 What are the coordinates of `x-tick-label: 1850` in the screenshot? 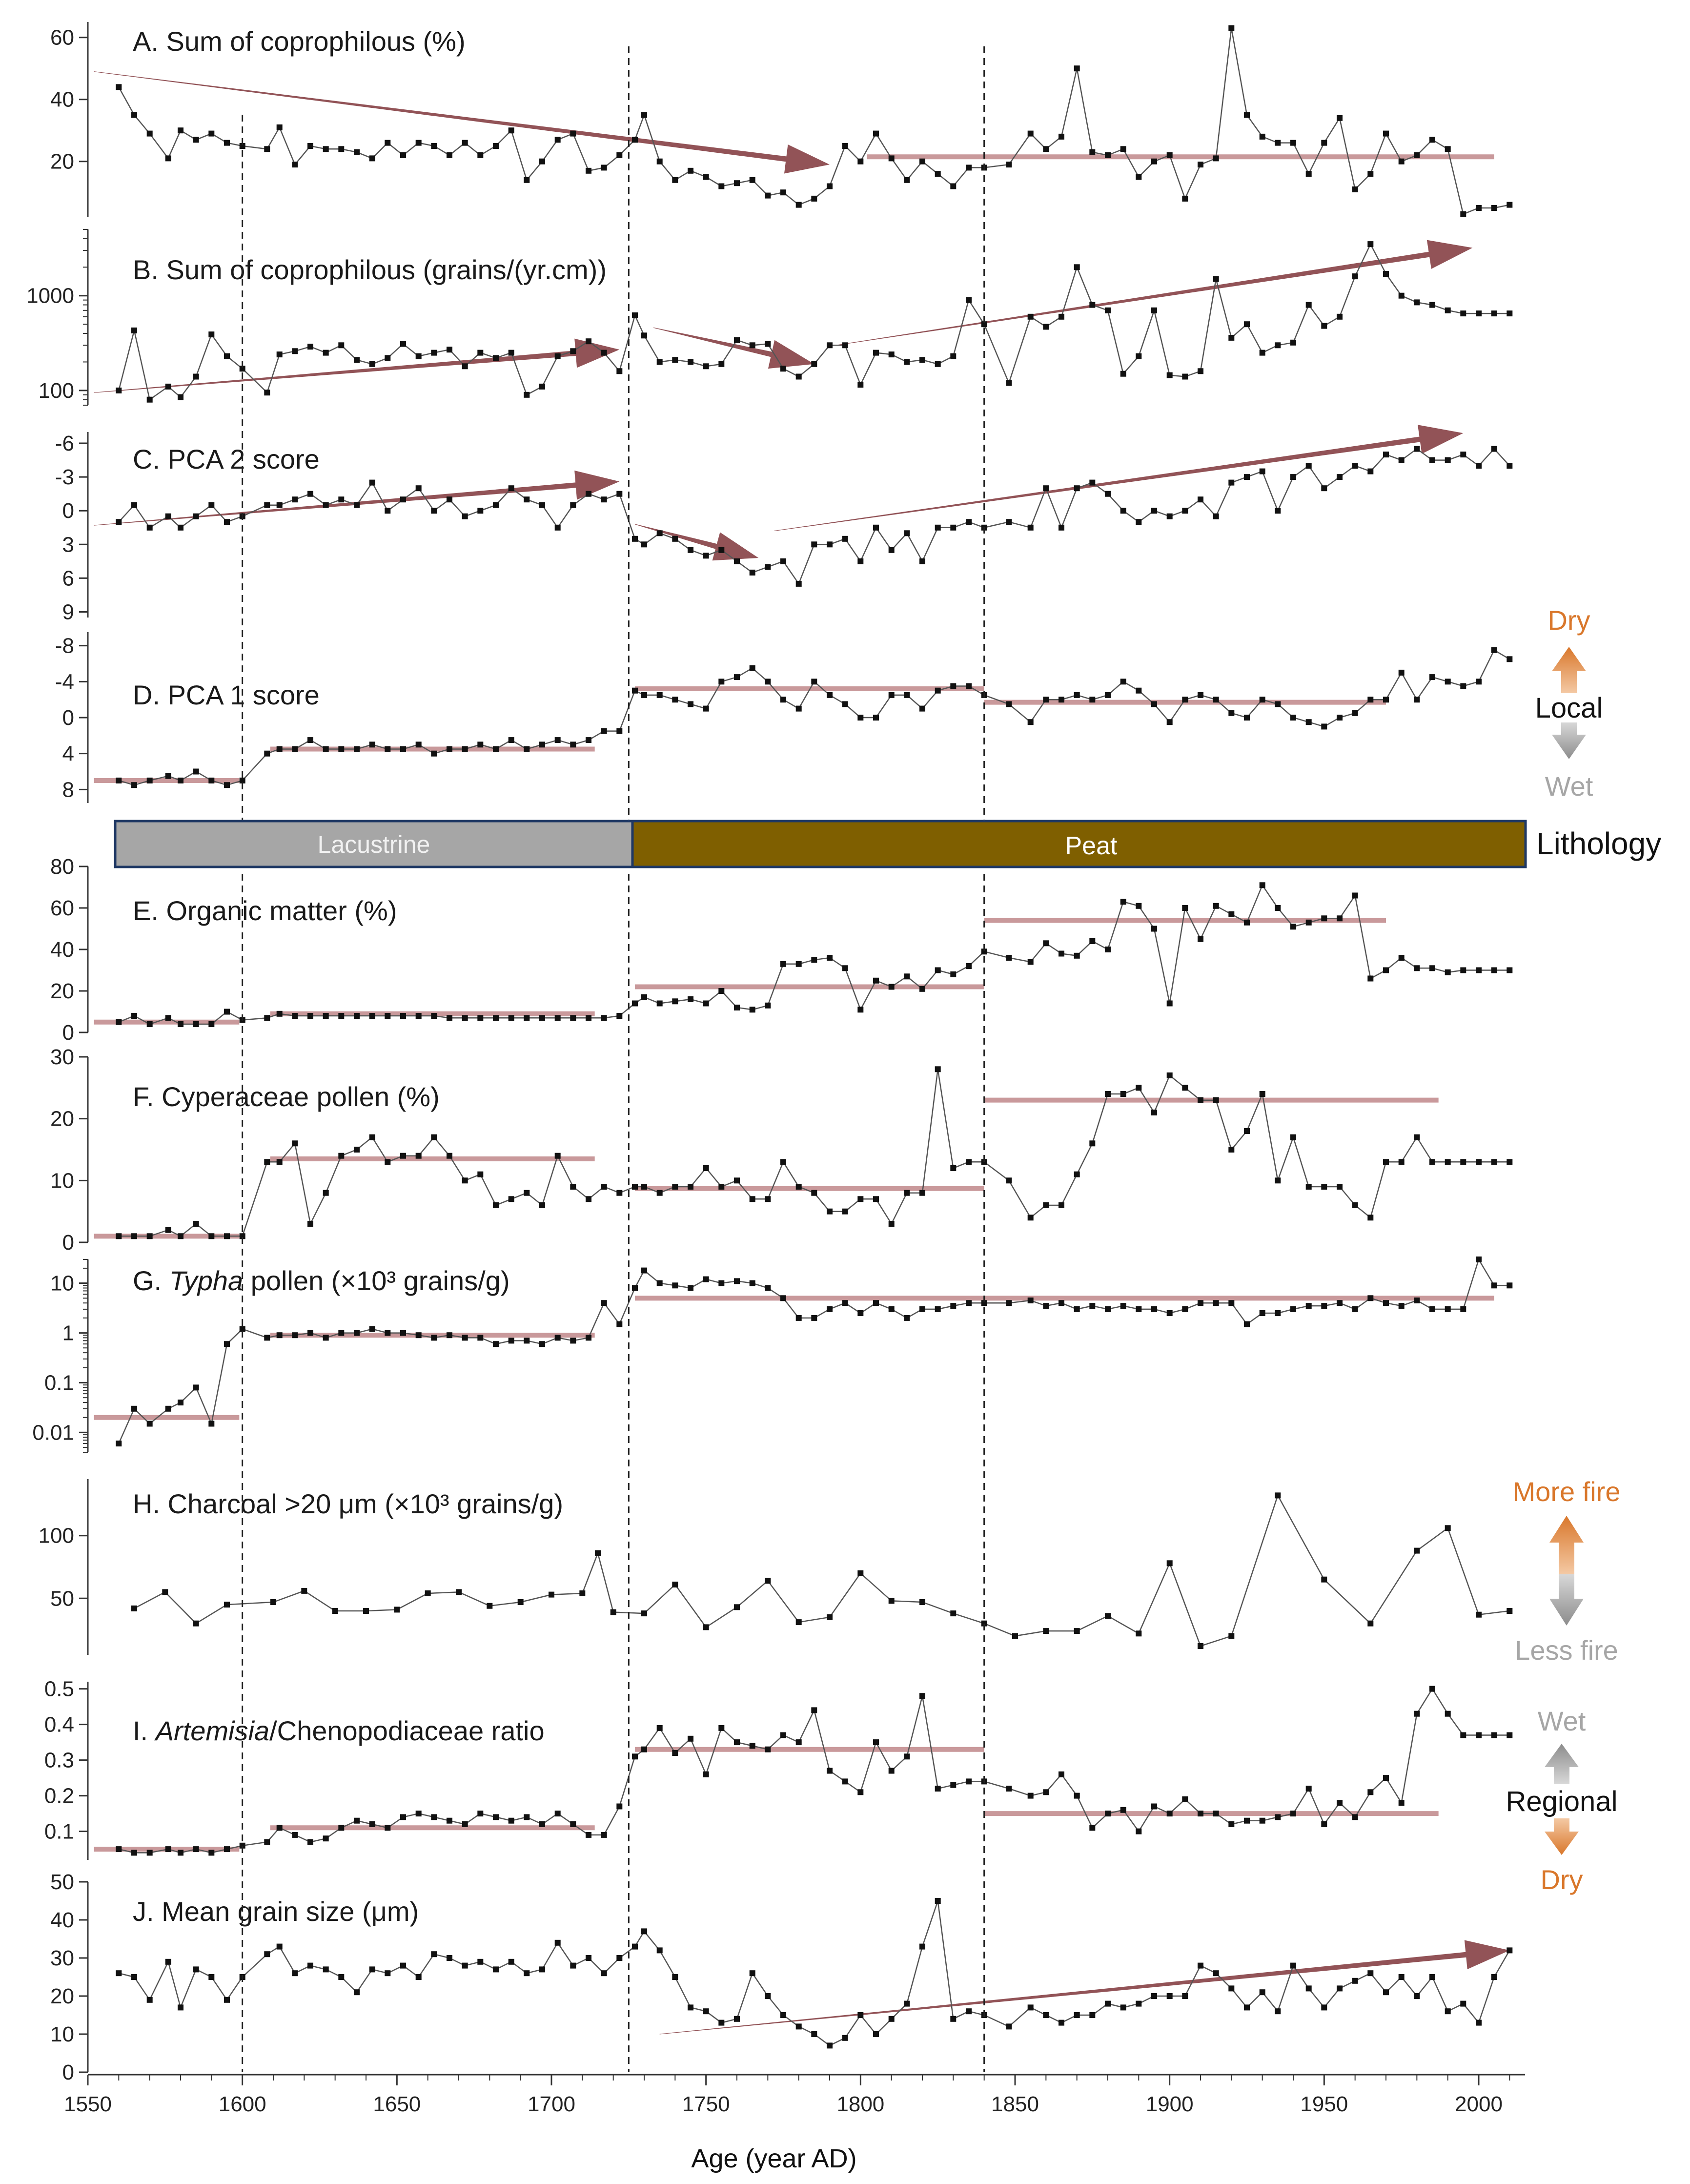 It's located at (1015, 2104).